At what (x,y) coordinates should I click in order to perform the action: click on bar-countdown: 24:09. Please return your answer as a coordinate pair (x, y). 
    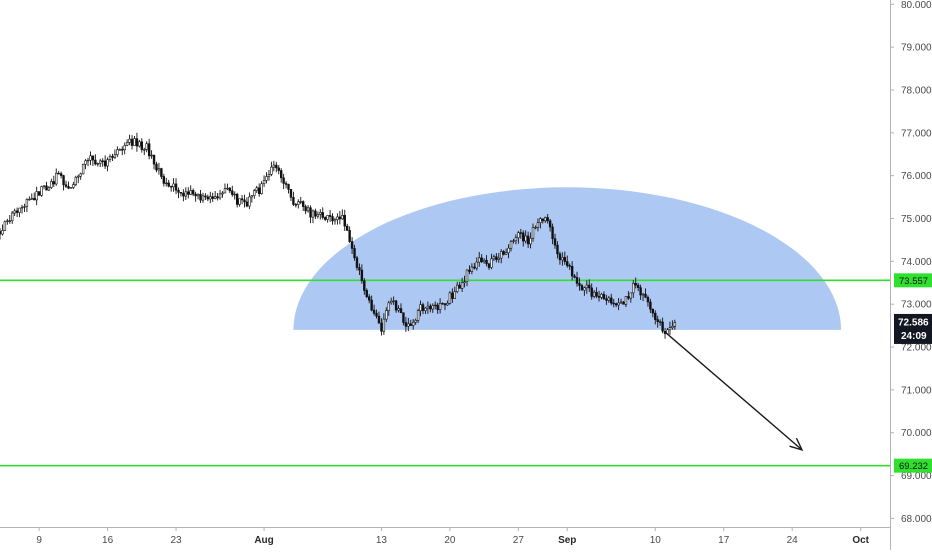
    Looking at the image, I should click on (914, 336).